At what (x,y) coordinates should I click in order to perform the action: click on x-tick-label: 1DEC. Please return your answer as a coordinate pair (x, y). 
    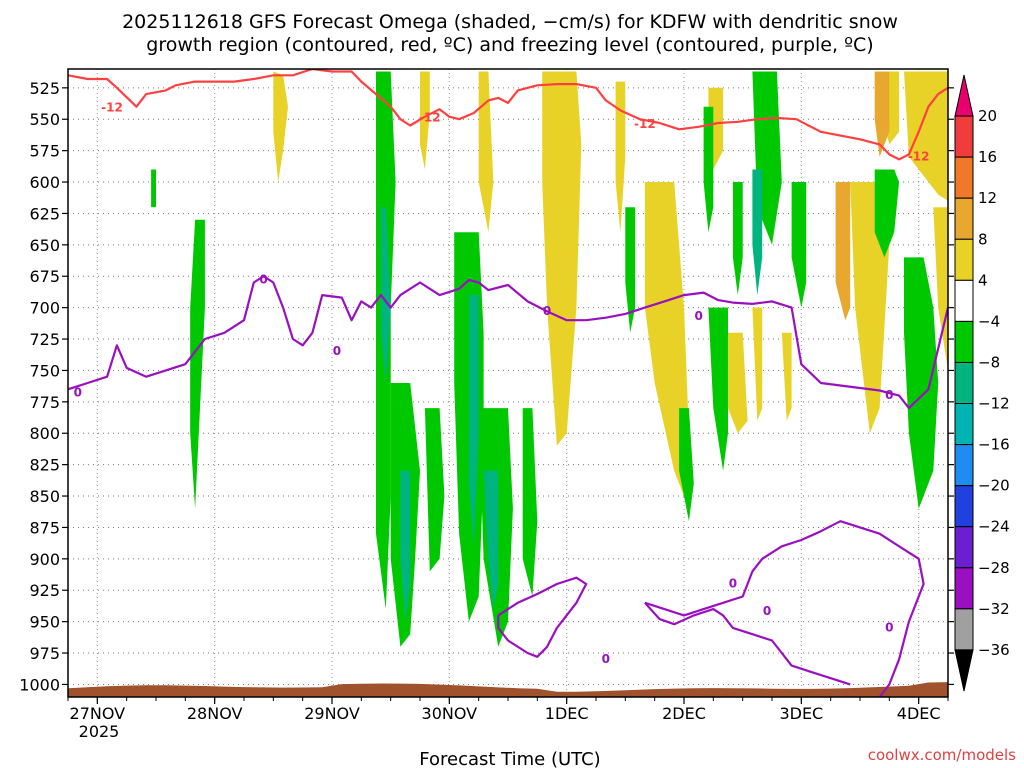
    Looking at the image, I should click on (567, 713).